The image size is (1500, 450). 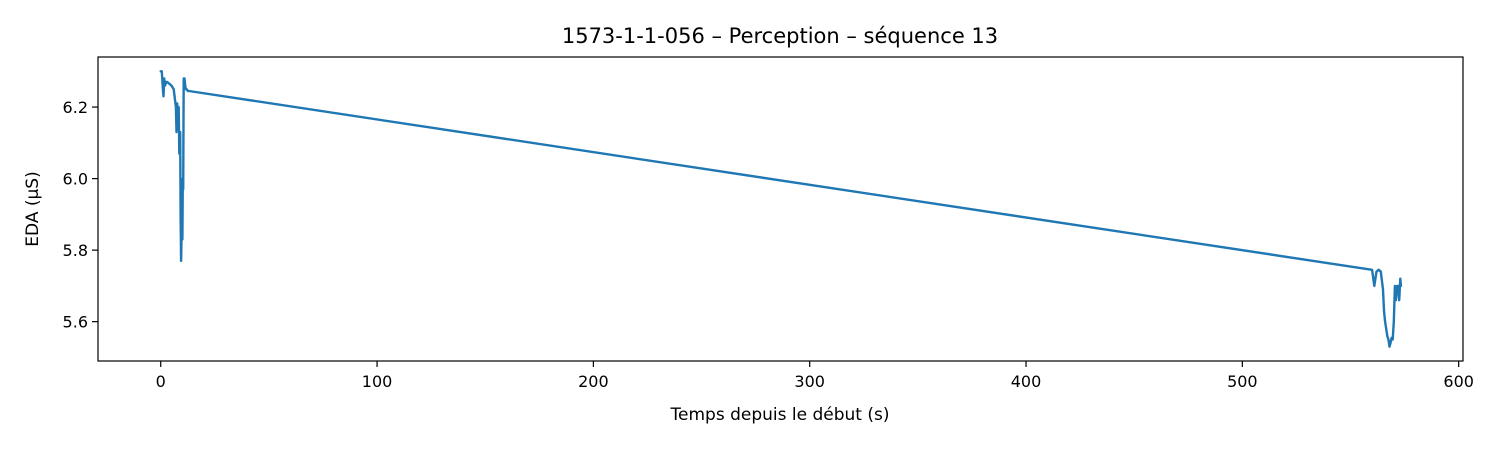 I want to click on x-tick-label: 200, so click(x=593, y=381).